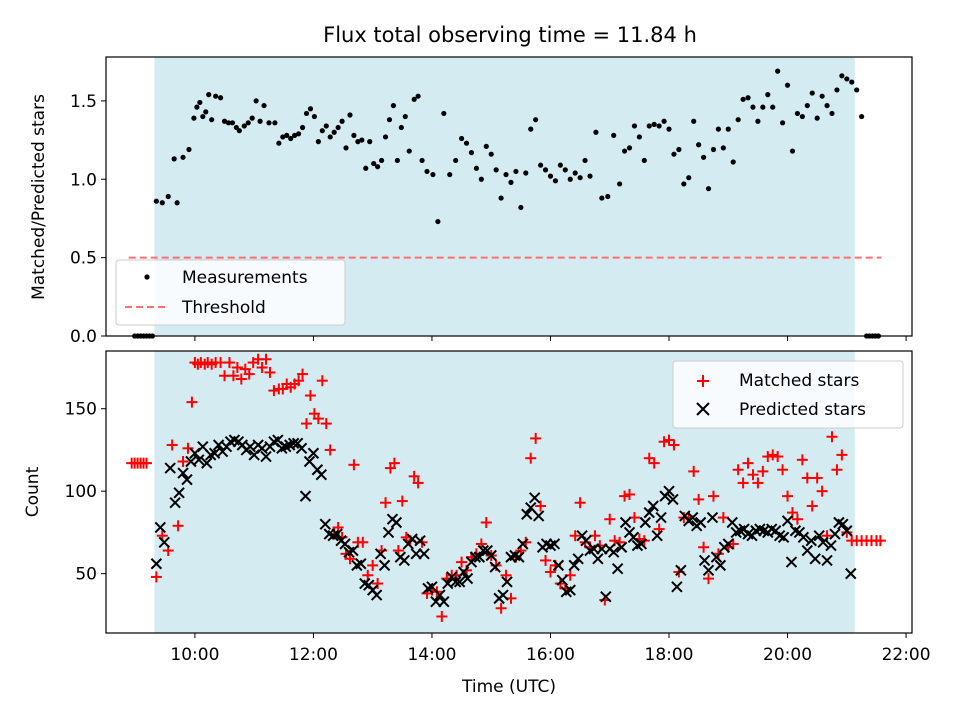 The width and height of the screenshot is (960, 720). I want to click on ratio-y-ticks: 0.0 0.5 1.0 1.5, so click(88, 219).